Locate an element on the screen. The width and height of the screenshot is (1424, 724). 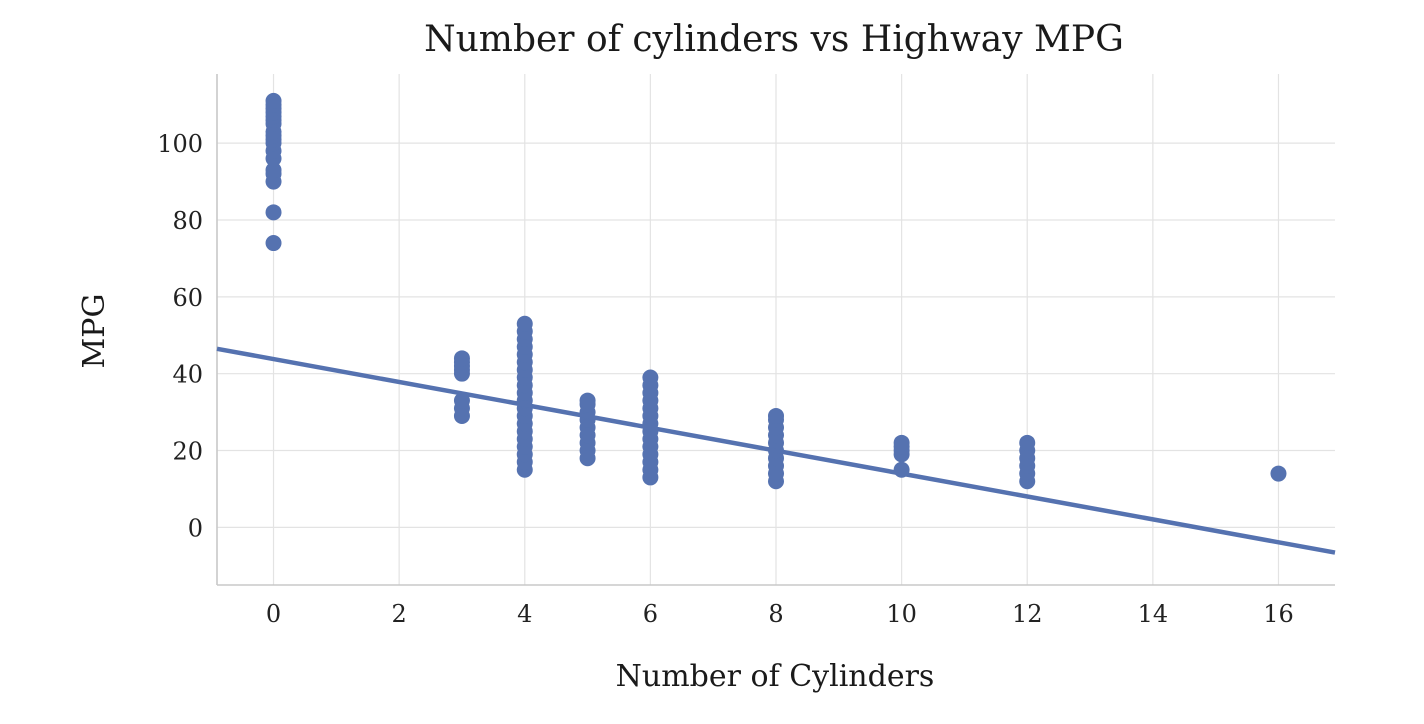
x-tick-label: 12 is located at coordinates (1027, 614).